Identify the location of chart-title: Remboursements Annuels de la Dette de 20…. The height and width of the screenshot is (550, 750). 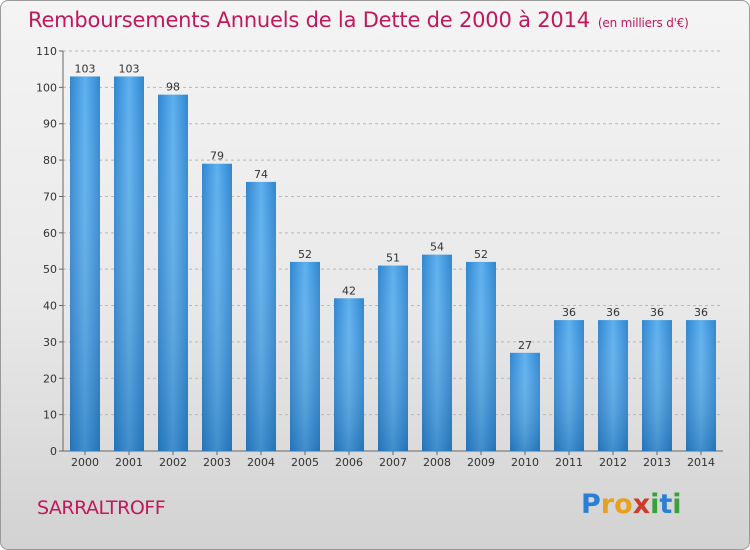
(358, 20).